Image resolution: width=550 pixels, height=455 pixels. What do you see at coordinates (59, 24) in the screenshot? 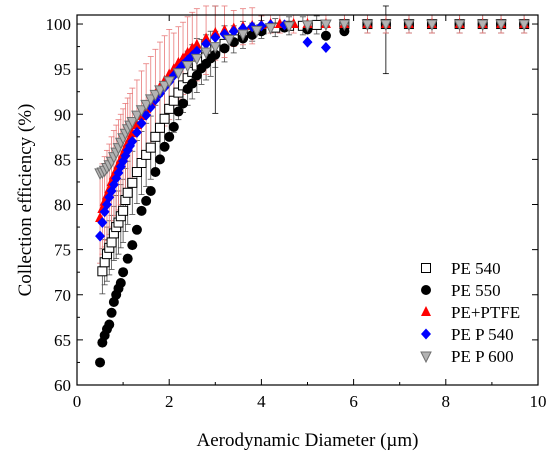
I see `y-tick-label: 100` at bounding box center [59, 24].